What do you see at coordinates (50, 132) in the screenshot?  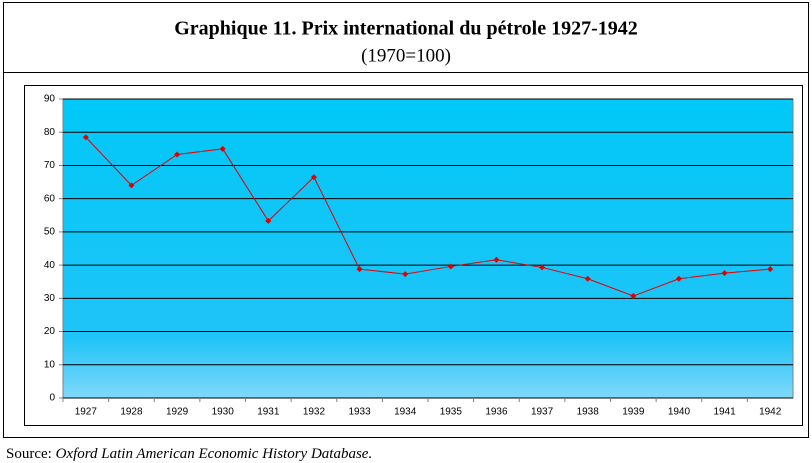 I see `y-tick-label: 80` at bounding box center [50, 132].